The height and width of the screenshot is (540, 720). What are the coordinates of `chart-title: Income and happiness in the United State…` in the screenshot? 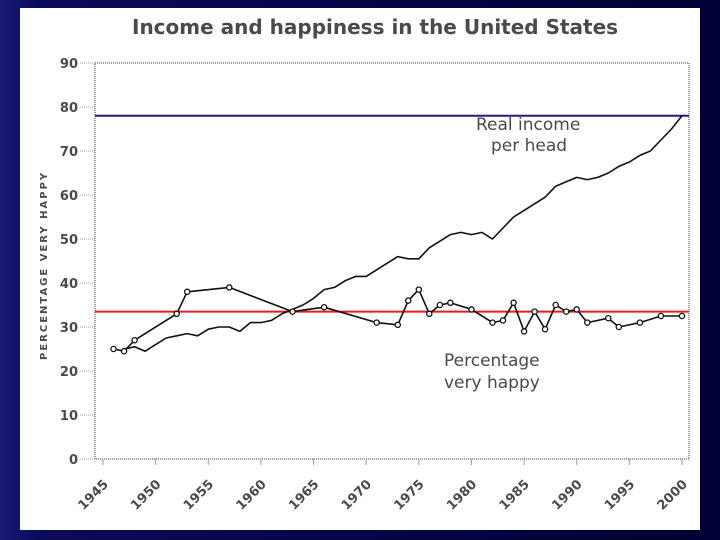 It's located at (375, 27).